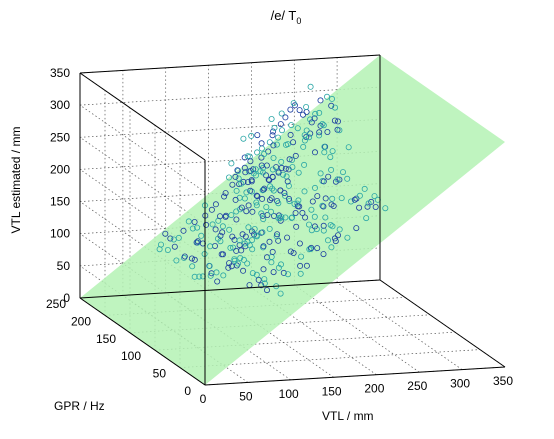 The height and width of the screenshot is (439, 554). I want to click on box-edge, so click(142, 341).